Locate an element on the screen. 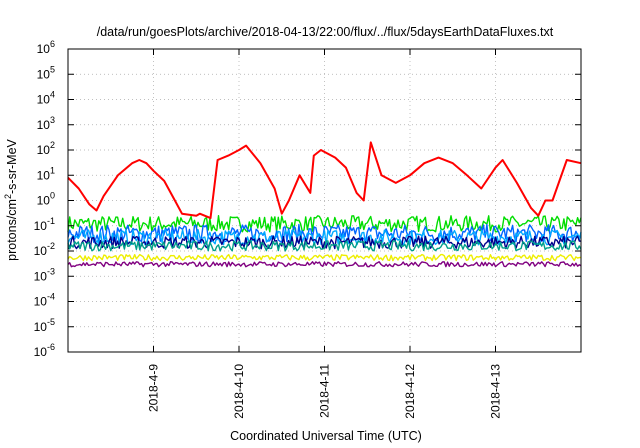  y-tick-exp: 1 is located at coordinates (52, 170).